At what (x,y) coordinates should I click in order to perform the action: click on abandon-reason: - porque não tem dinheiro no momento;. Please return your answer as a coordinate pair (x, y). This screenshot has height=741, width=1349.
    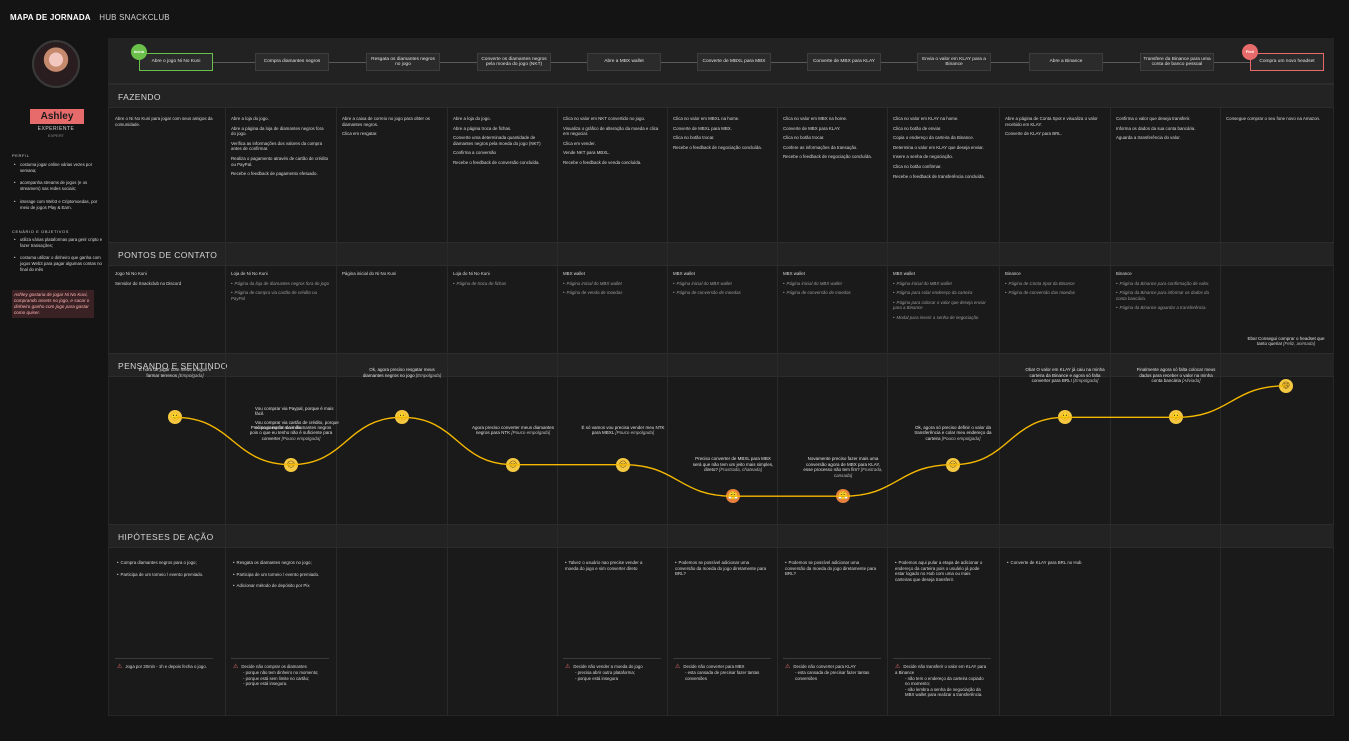
    Looking at the image, I should click on (281, 673).